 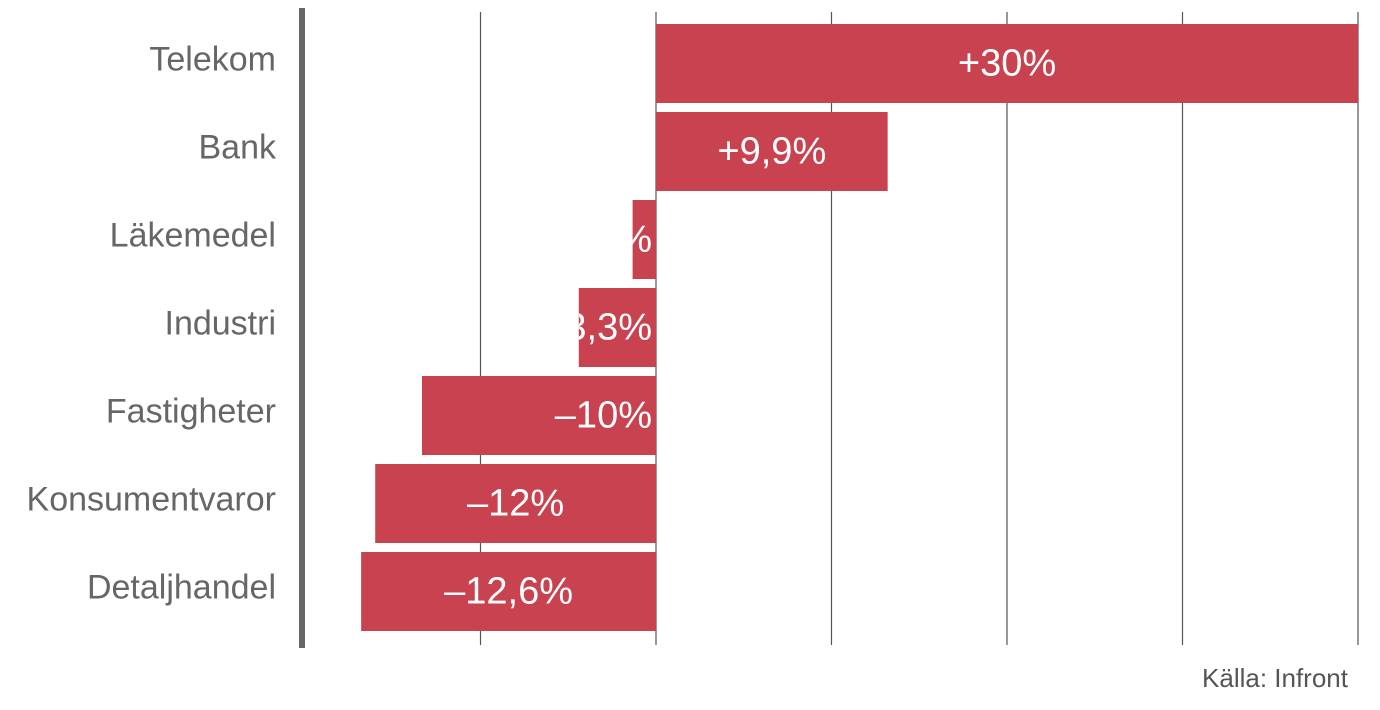 I want to click on value-label: –12%, so click(x=515, y=504).